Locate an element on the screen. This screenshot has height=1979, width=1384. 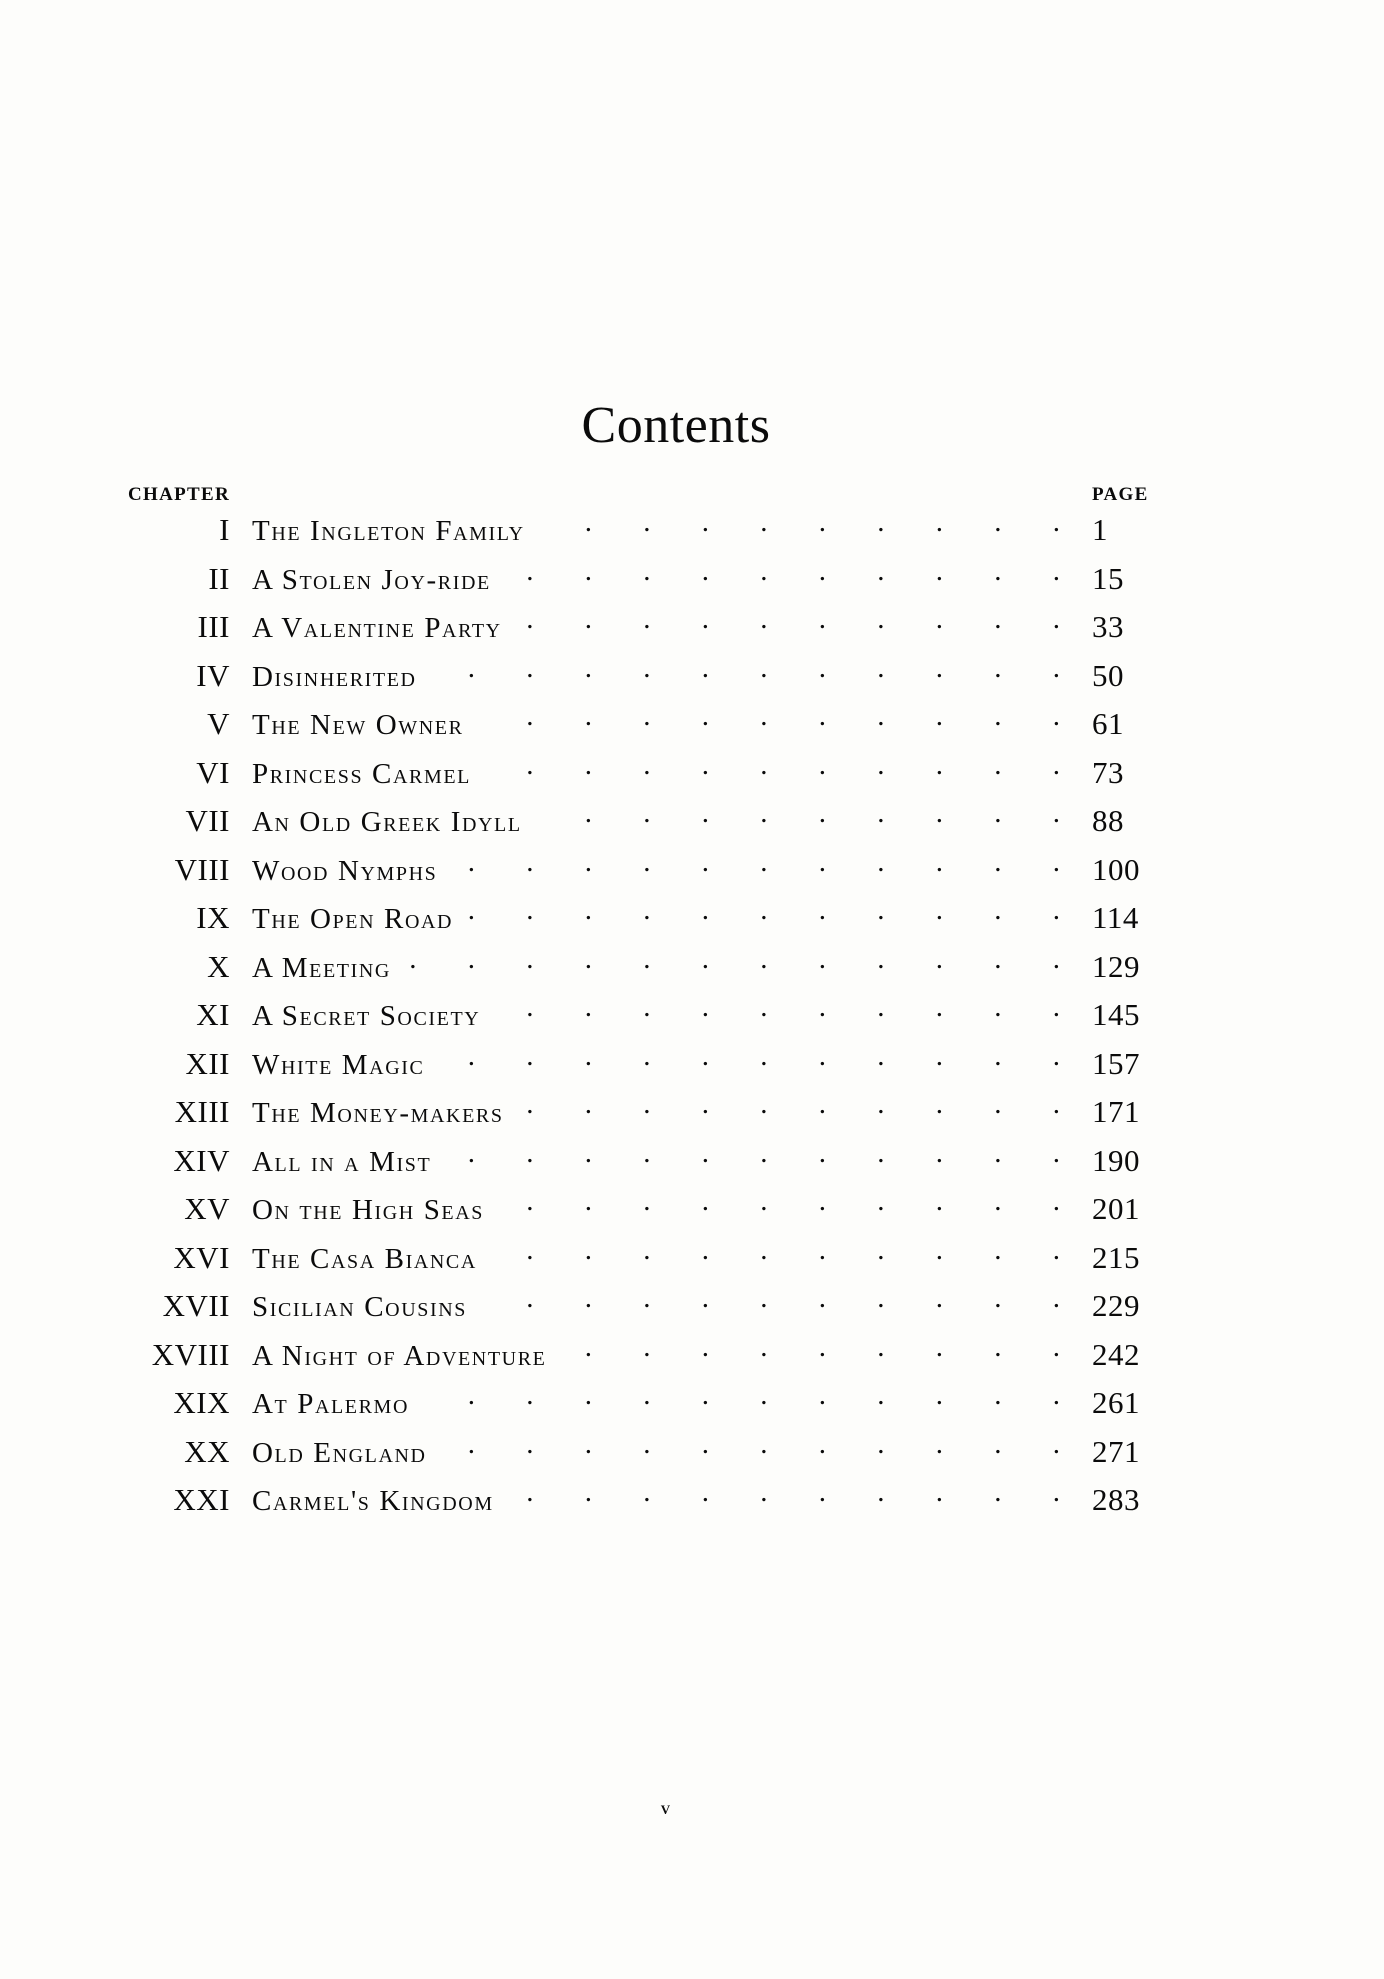
chapter-numeral: I is located at coordinates (224, 529).